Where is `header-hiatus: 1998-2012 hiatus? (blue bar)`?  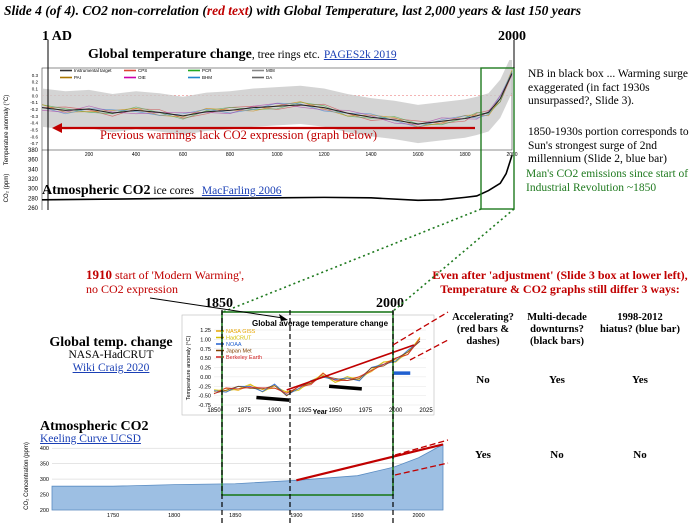 header-hiatus: 1998-2012 hiatus? (blue bar) is located at coordinates (640, 323).